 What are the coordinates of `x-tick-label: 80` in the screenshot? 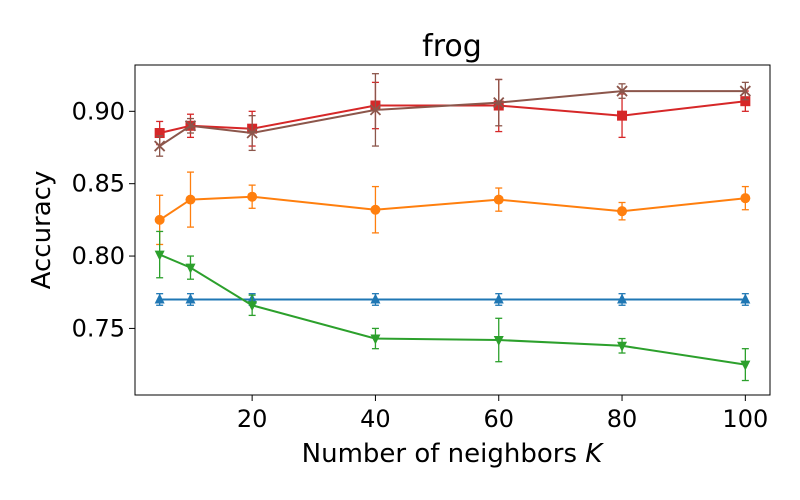 It's located at (622, 419).